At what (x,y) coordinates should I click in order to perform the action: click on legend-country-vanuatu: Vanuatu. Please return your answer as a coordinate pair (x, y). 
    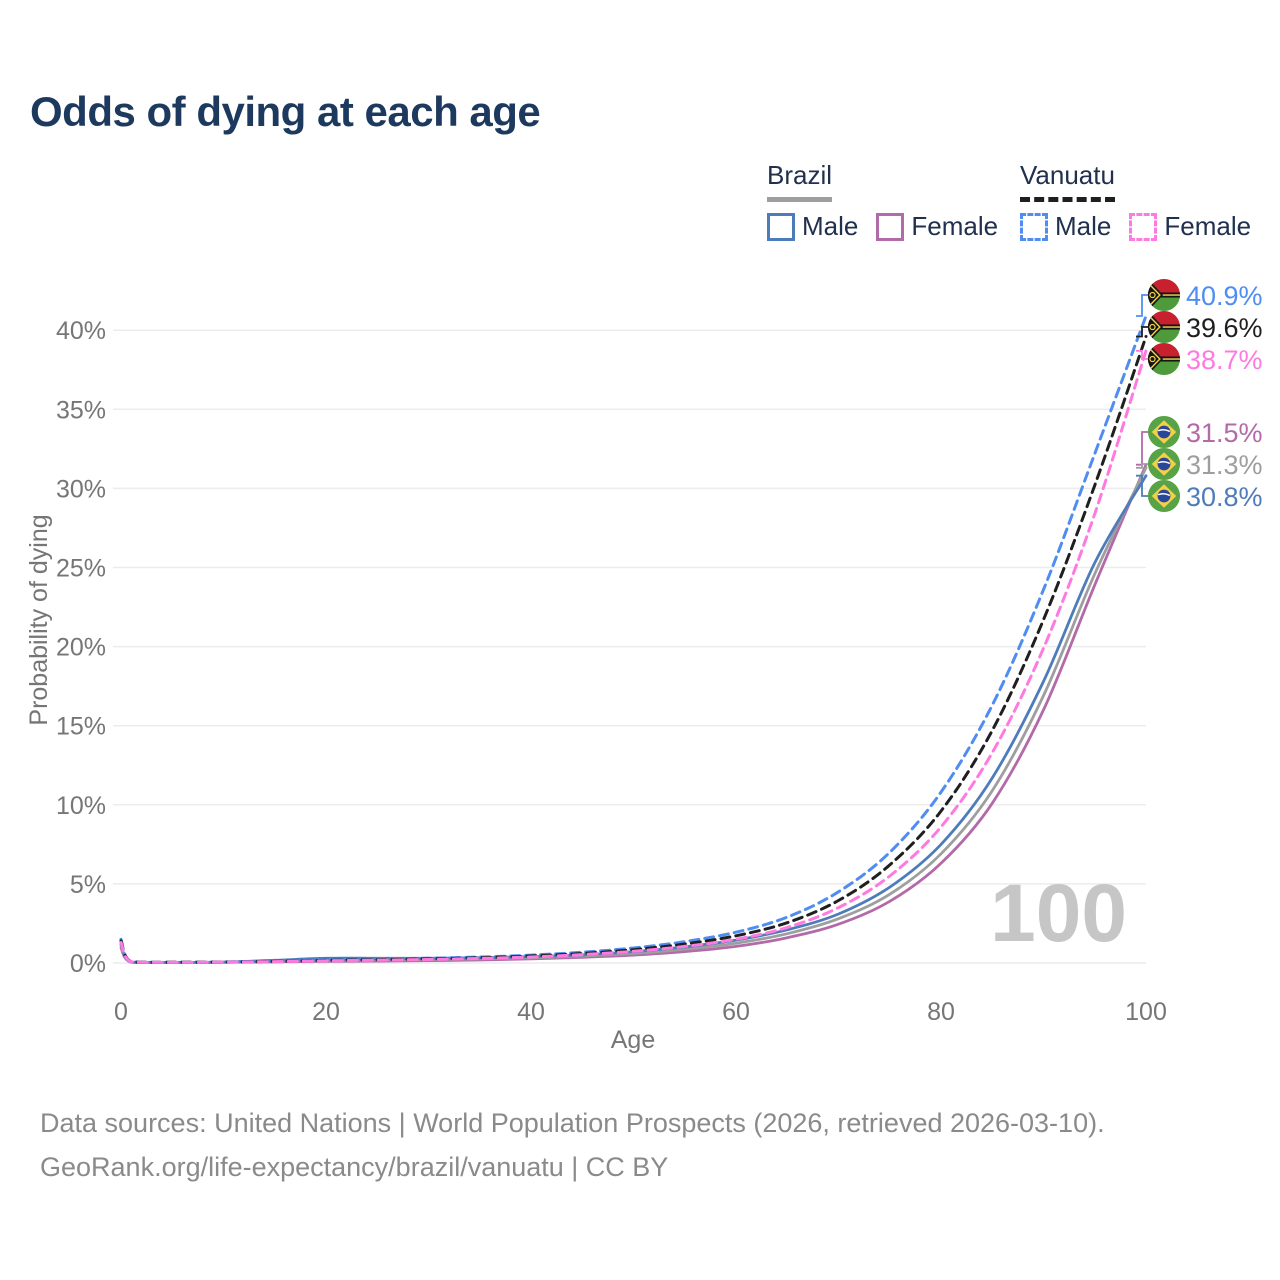
    Looking at the image, I should click on (1067, 181).